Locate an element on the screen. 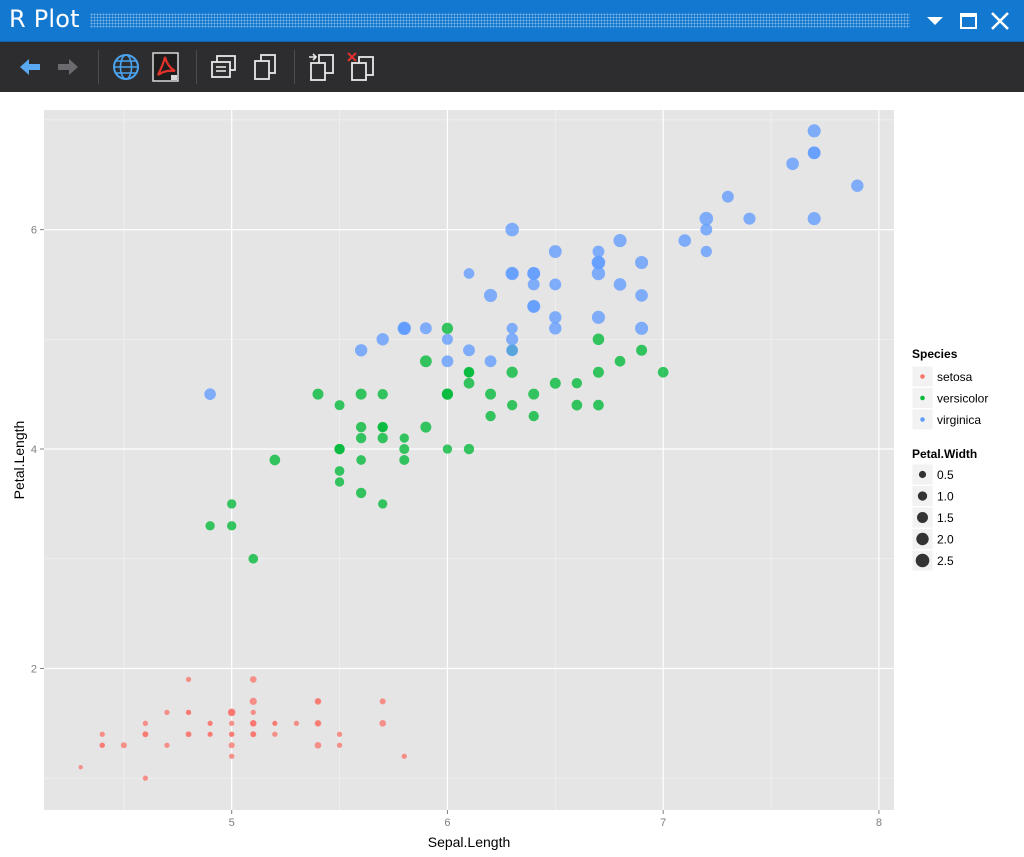  back-button is located at coordinates (30, 67).